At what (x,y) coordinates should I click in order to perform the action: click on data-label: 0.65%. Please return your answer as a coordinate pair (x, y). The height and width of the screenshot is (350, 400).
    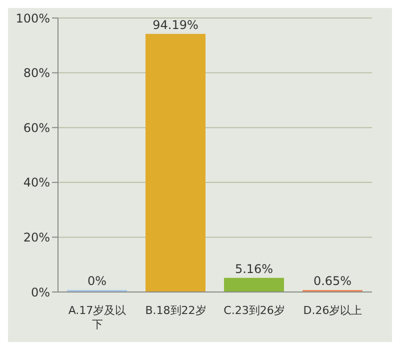
    Looking at the image, I should click on (332, 281).